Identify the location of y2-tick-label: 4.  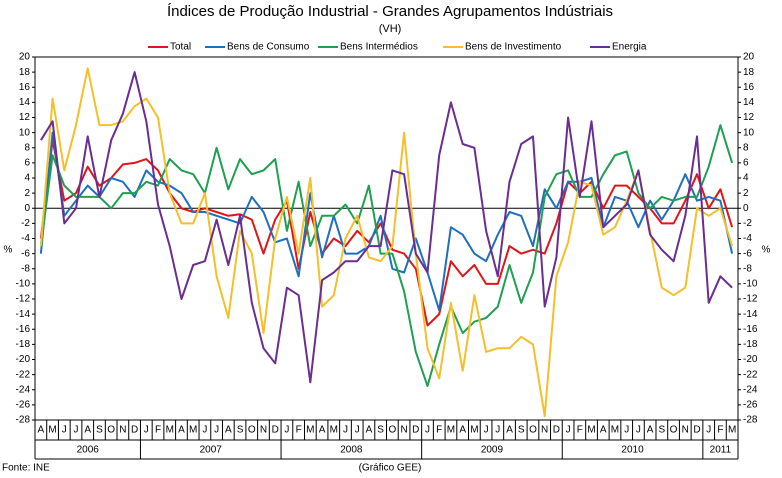
(746, 178).